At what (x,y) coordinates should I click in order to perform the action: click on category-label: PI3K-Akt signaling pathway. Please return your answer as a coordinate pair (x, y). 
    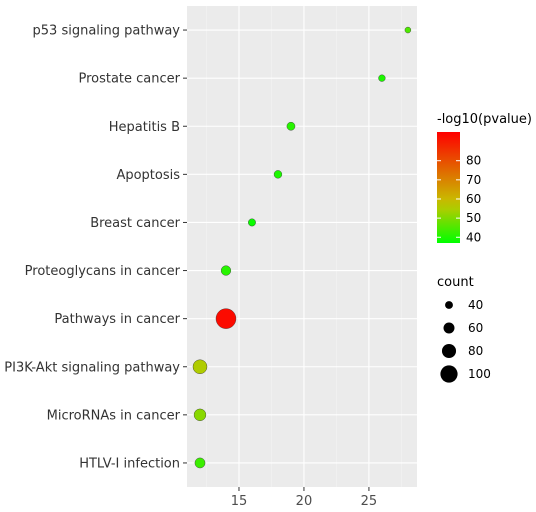
    Looking at the image, I should click on (92, 367).